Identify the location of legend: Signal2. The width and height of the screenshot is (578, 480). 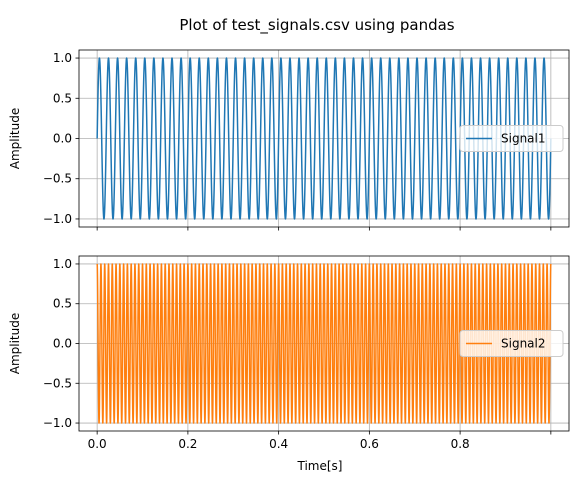
(511, 343).